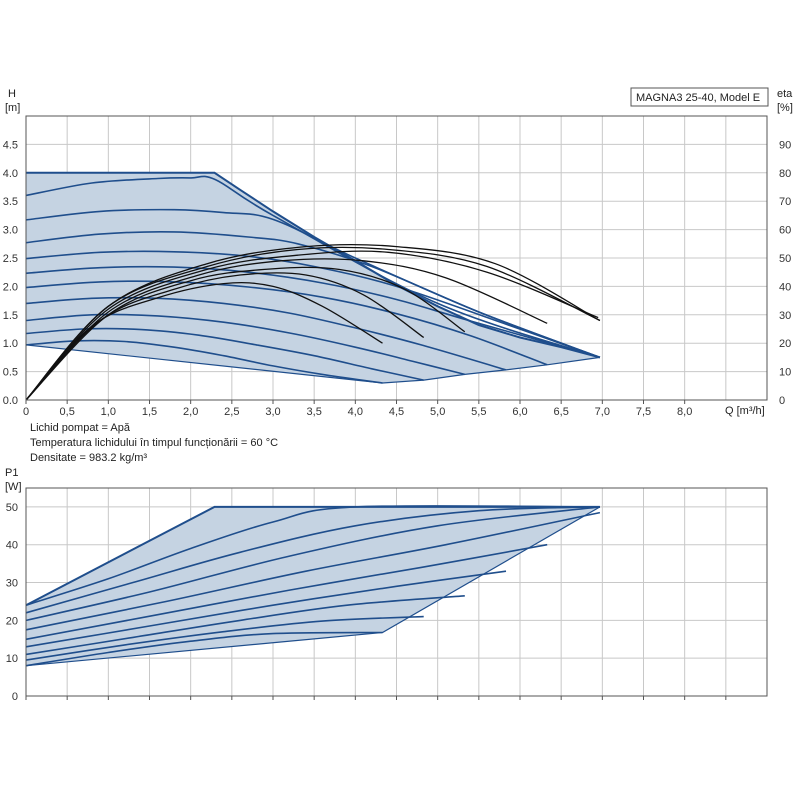  What do you see at coordinates (190, 412) in the screenshot?
I see `x-tick-label: 2,0` at bounding box center [190, 412].